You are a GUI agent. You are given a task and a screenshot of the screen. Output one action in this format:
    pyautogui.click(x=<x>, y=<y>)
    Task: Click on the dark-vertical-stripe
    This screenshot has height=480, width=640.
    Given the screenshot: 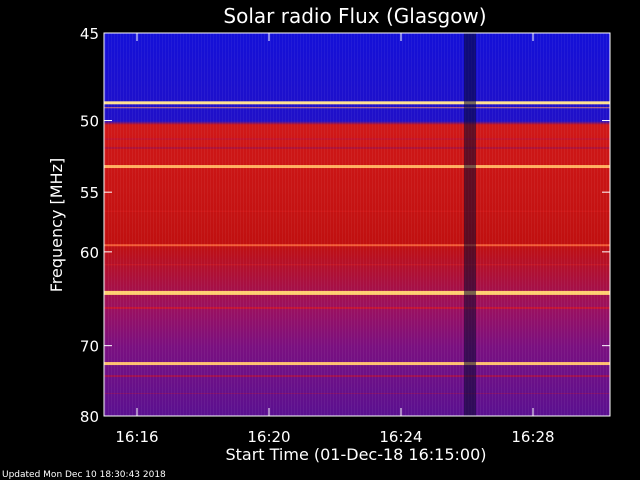 What is the action you would take?
    pyautogui.click(x=470, y=224)
    